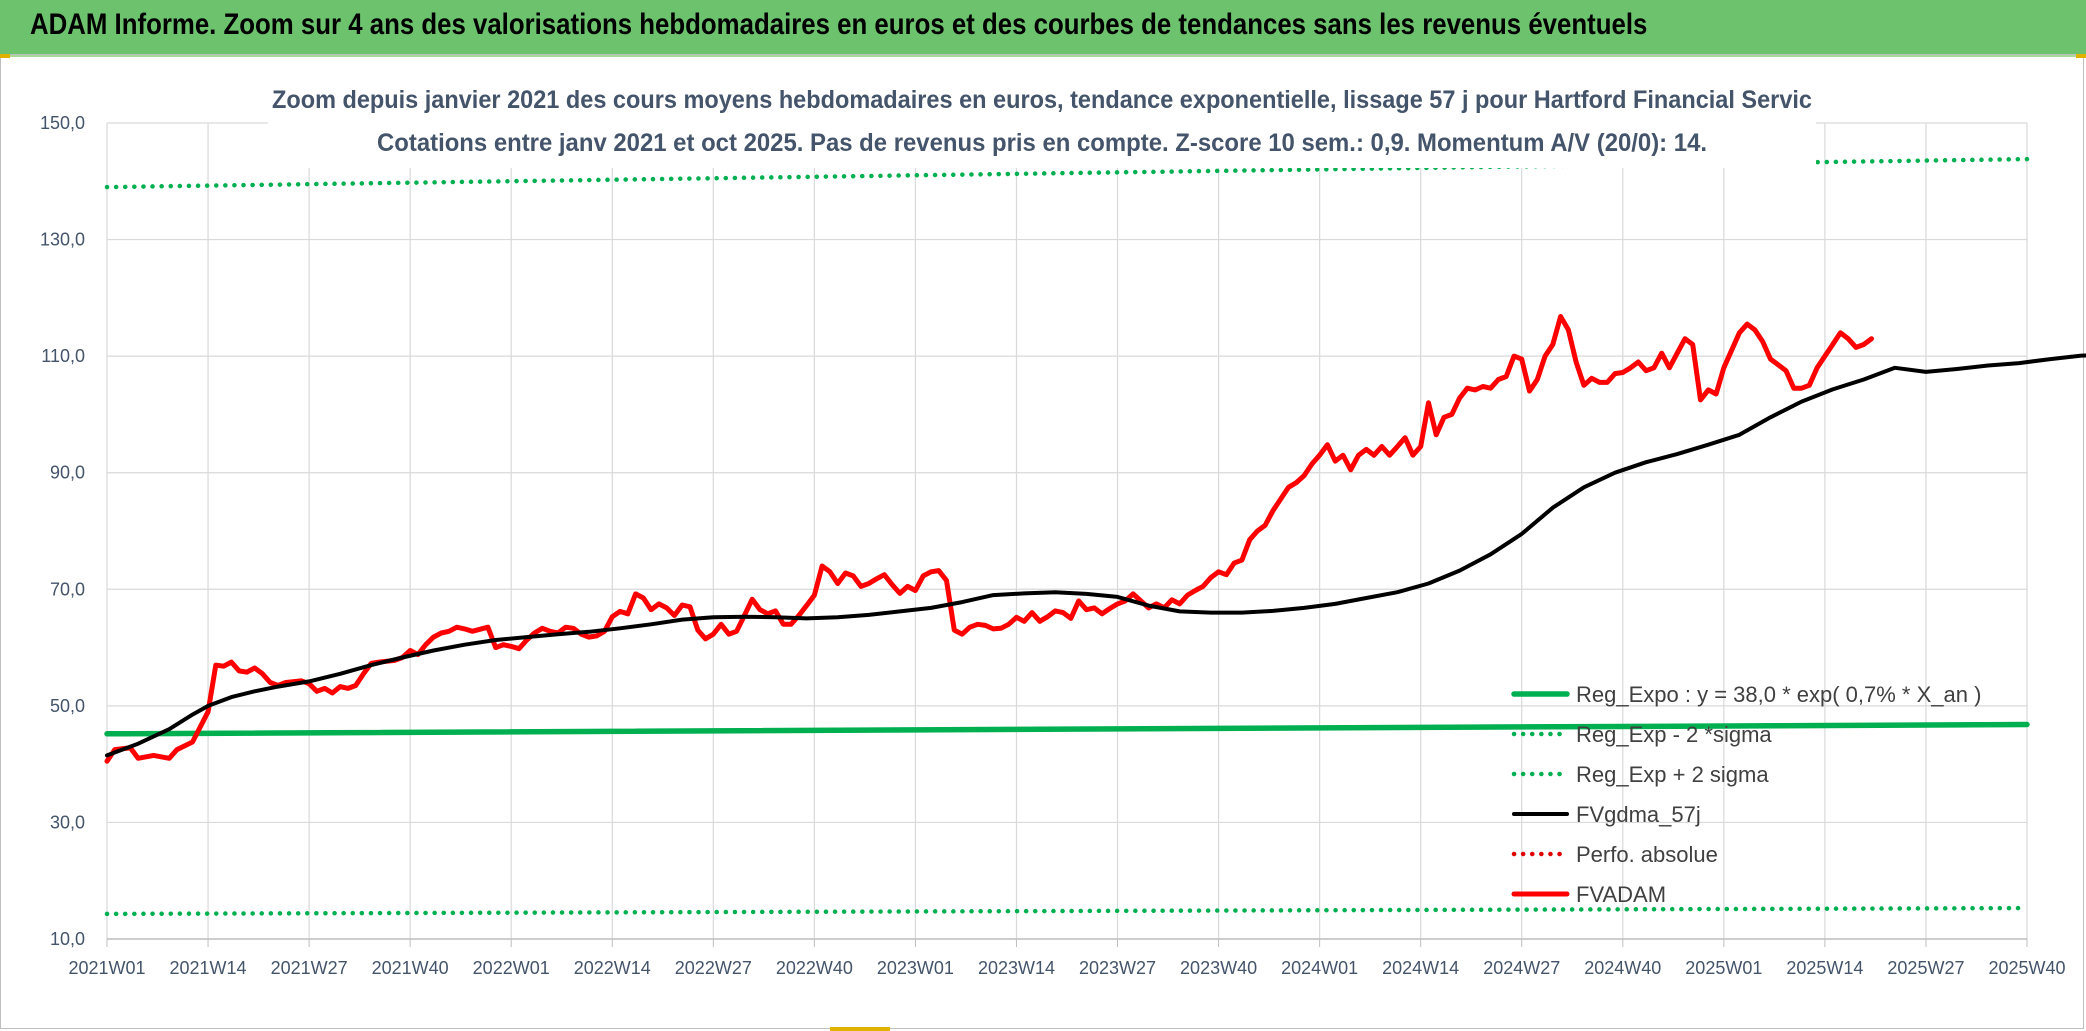 The width and height of the screenshot is (2086, 1031). I want to click on legend-label: Reg_Exp + 2 sigma, so click(1672, 774).